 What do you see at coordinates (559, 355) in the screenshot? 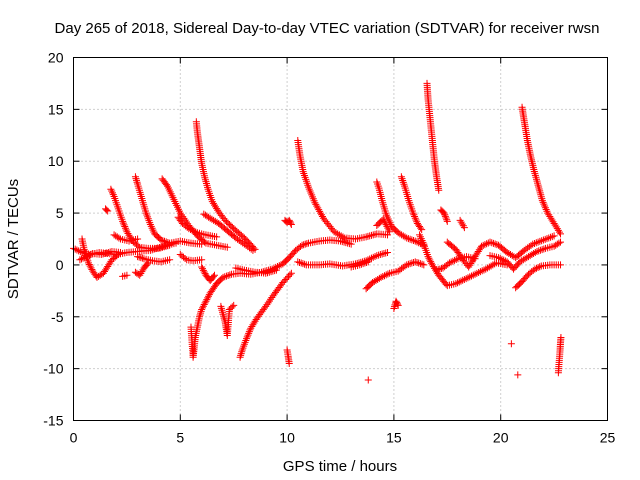
I see `track-t43` at bounding box center [559, 355].